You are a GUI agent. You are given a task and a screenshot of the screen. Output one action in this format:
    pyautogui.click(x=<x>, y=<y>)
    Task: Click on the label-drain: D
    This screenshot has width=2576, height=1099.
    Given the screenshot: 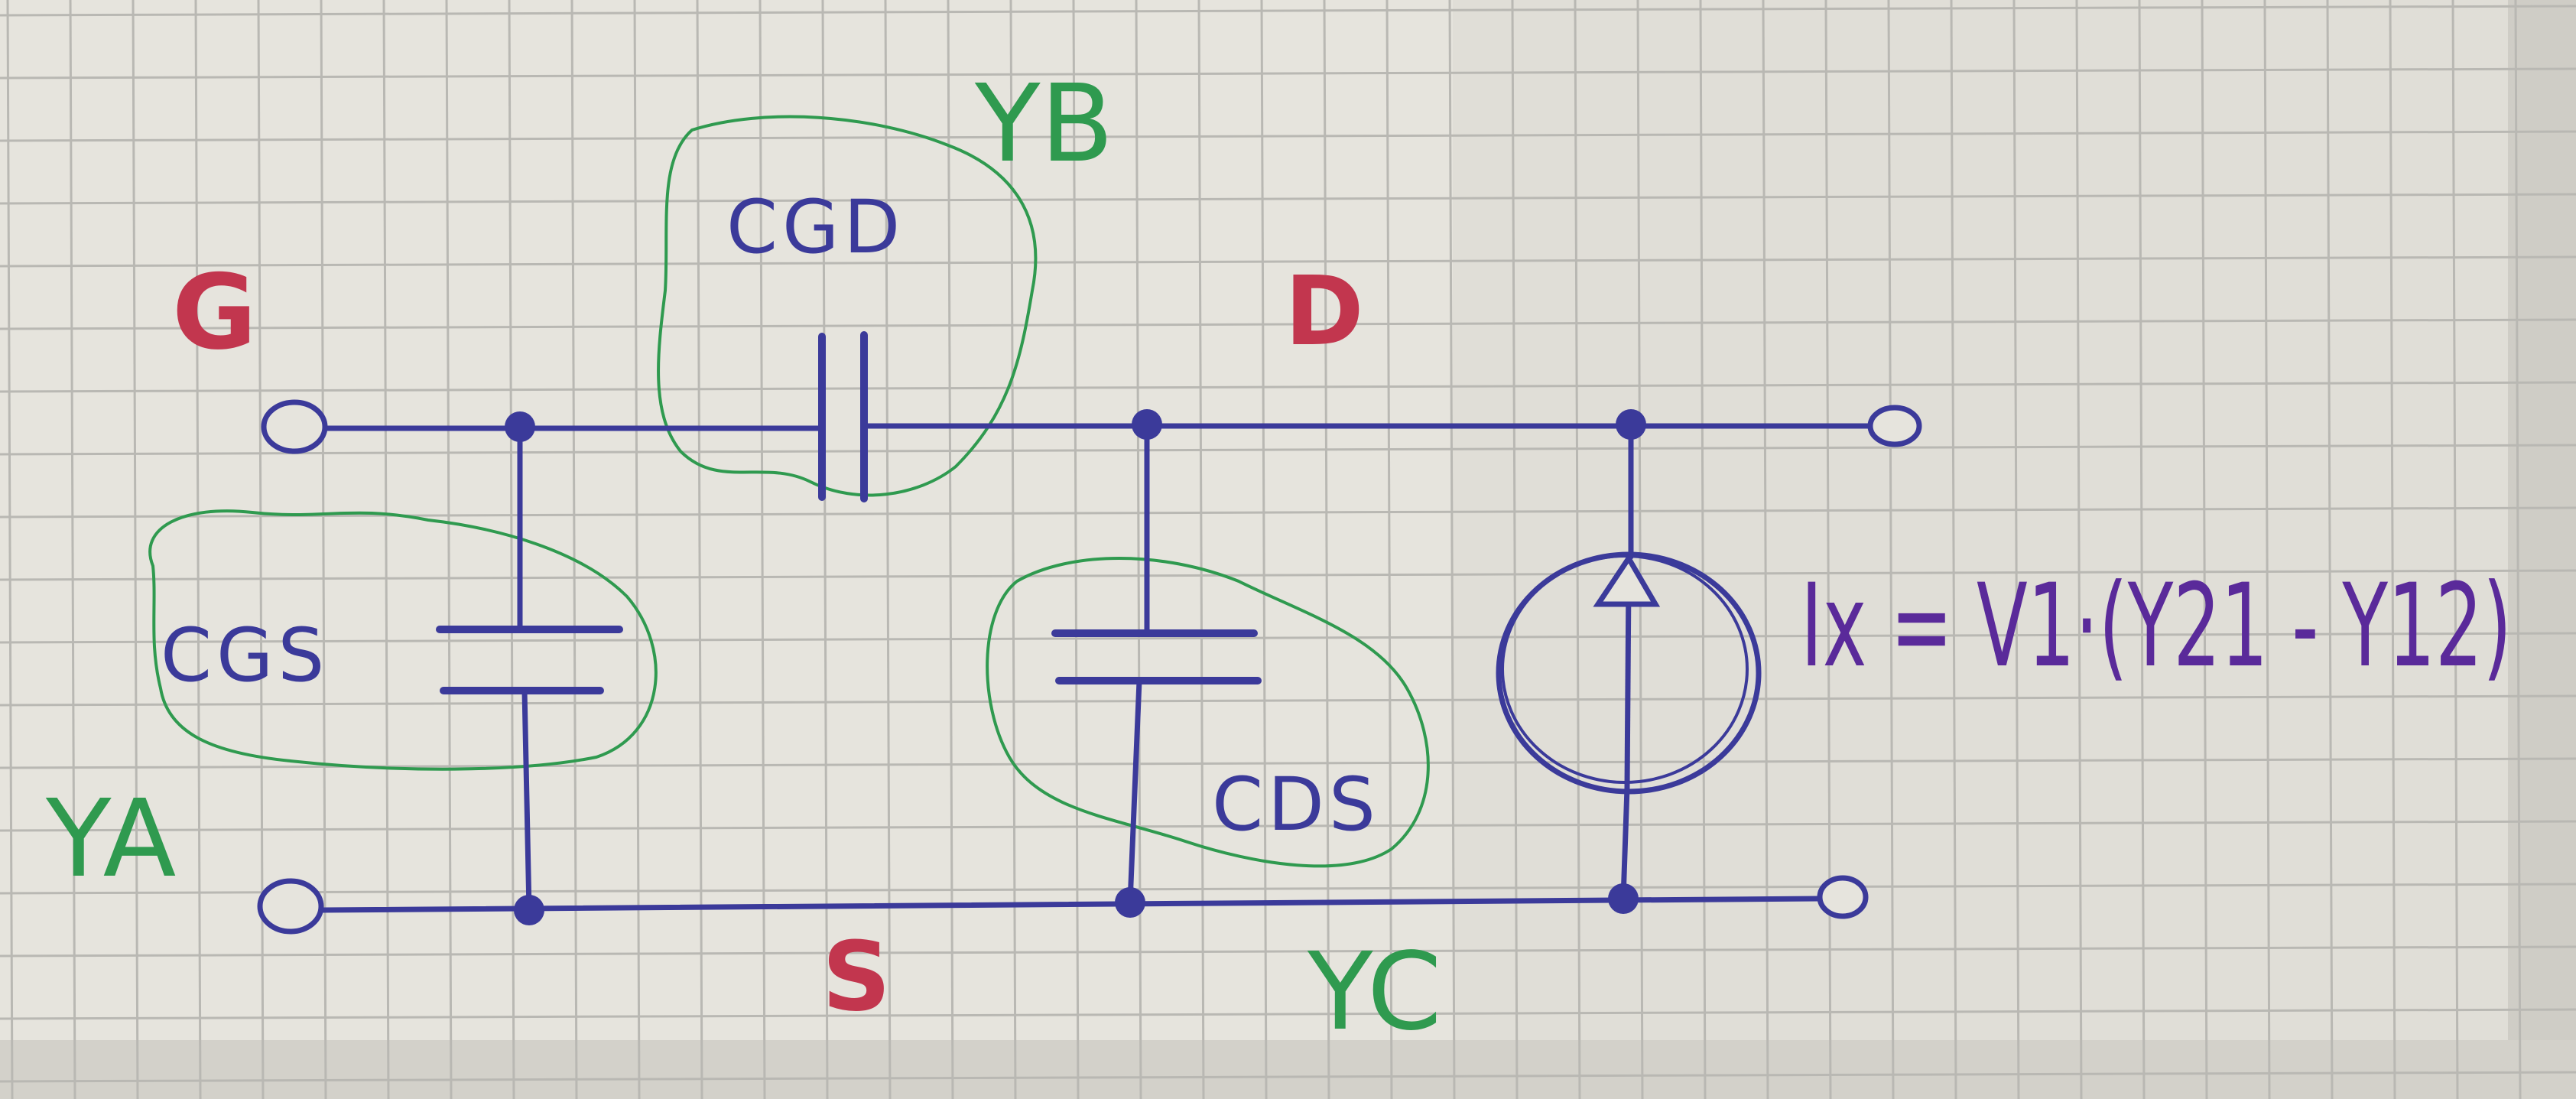 What is the action you would take?
    pyautogui.click(x=1324, y=311)
    